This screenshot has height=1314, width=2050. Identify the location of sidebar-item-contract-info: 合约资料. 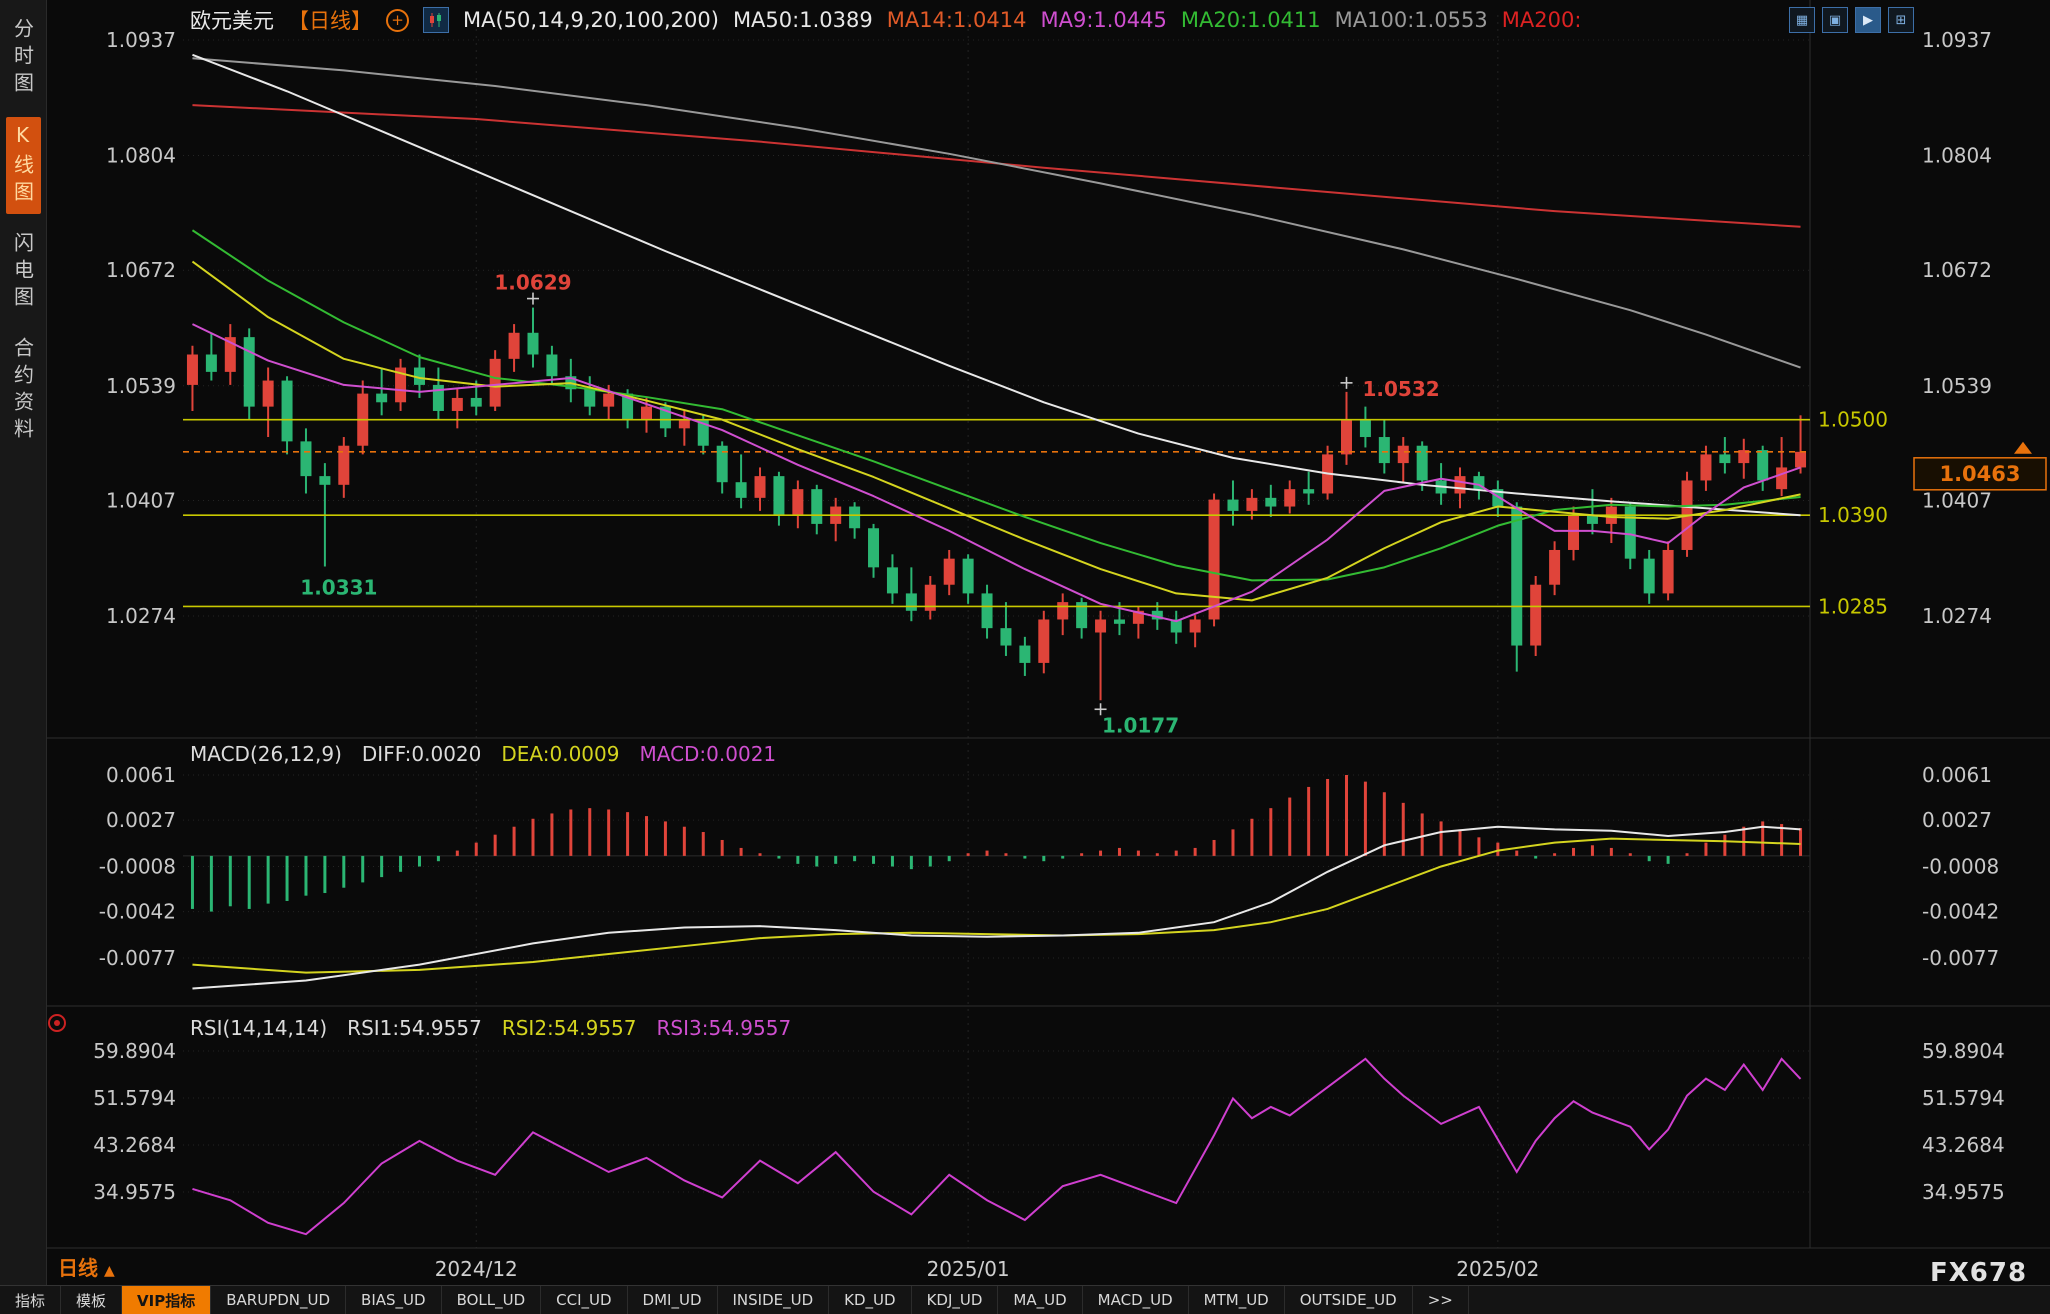
(22, 391).